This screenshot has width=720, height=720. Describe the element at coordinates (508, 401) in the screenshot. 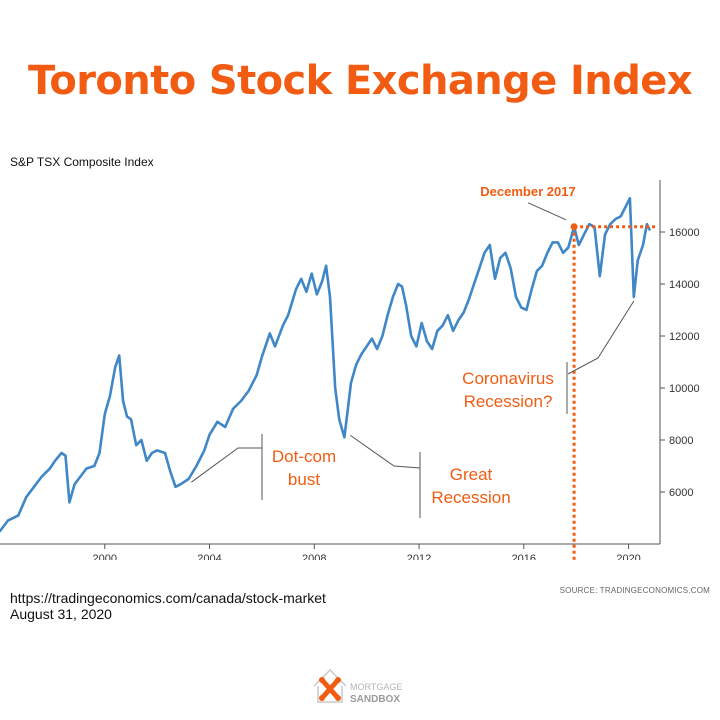

I see `coronavirus-label-line2: Recession?` at that location.